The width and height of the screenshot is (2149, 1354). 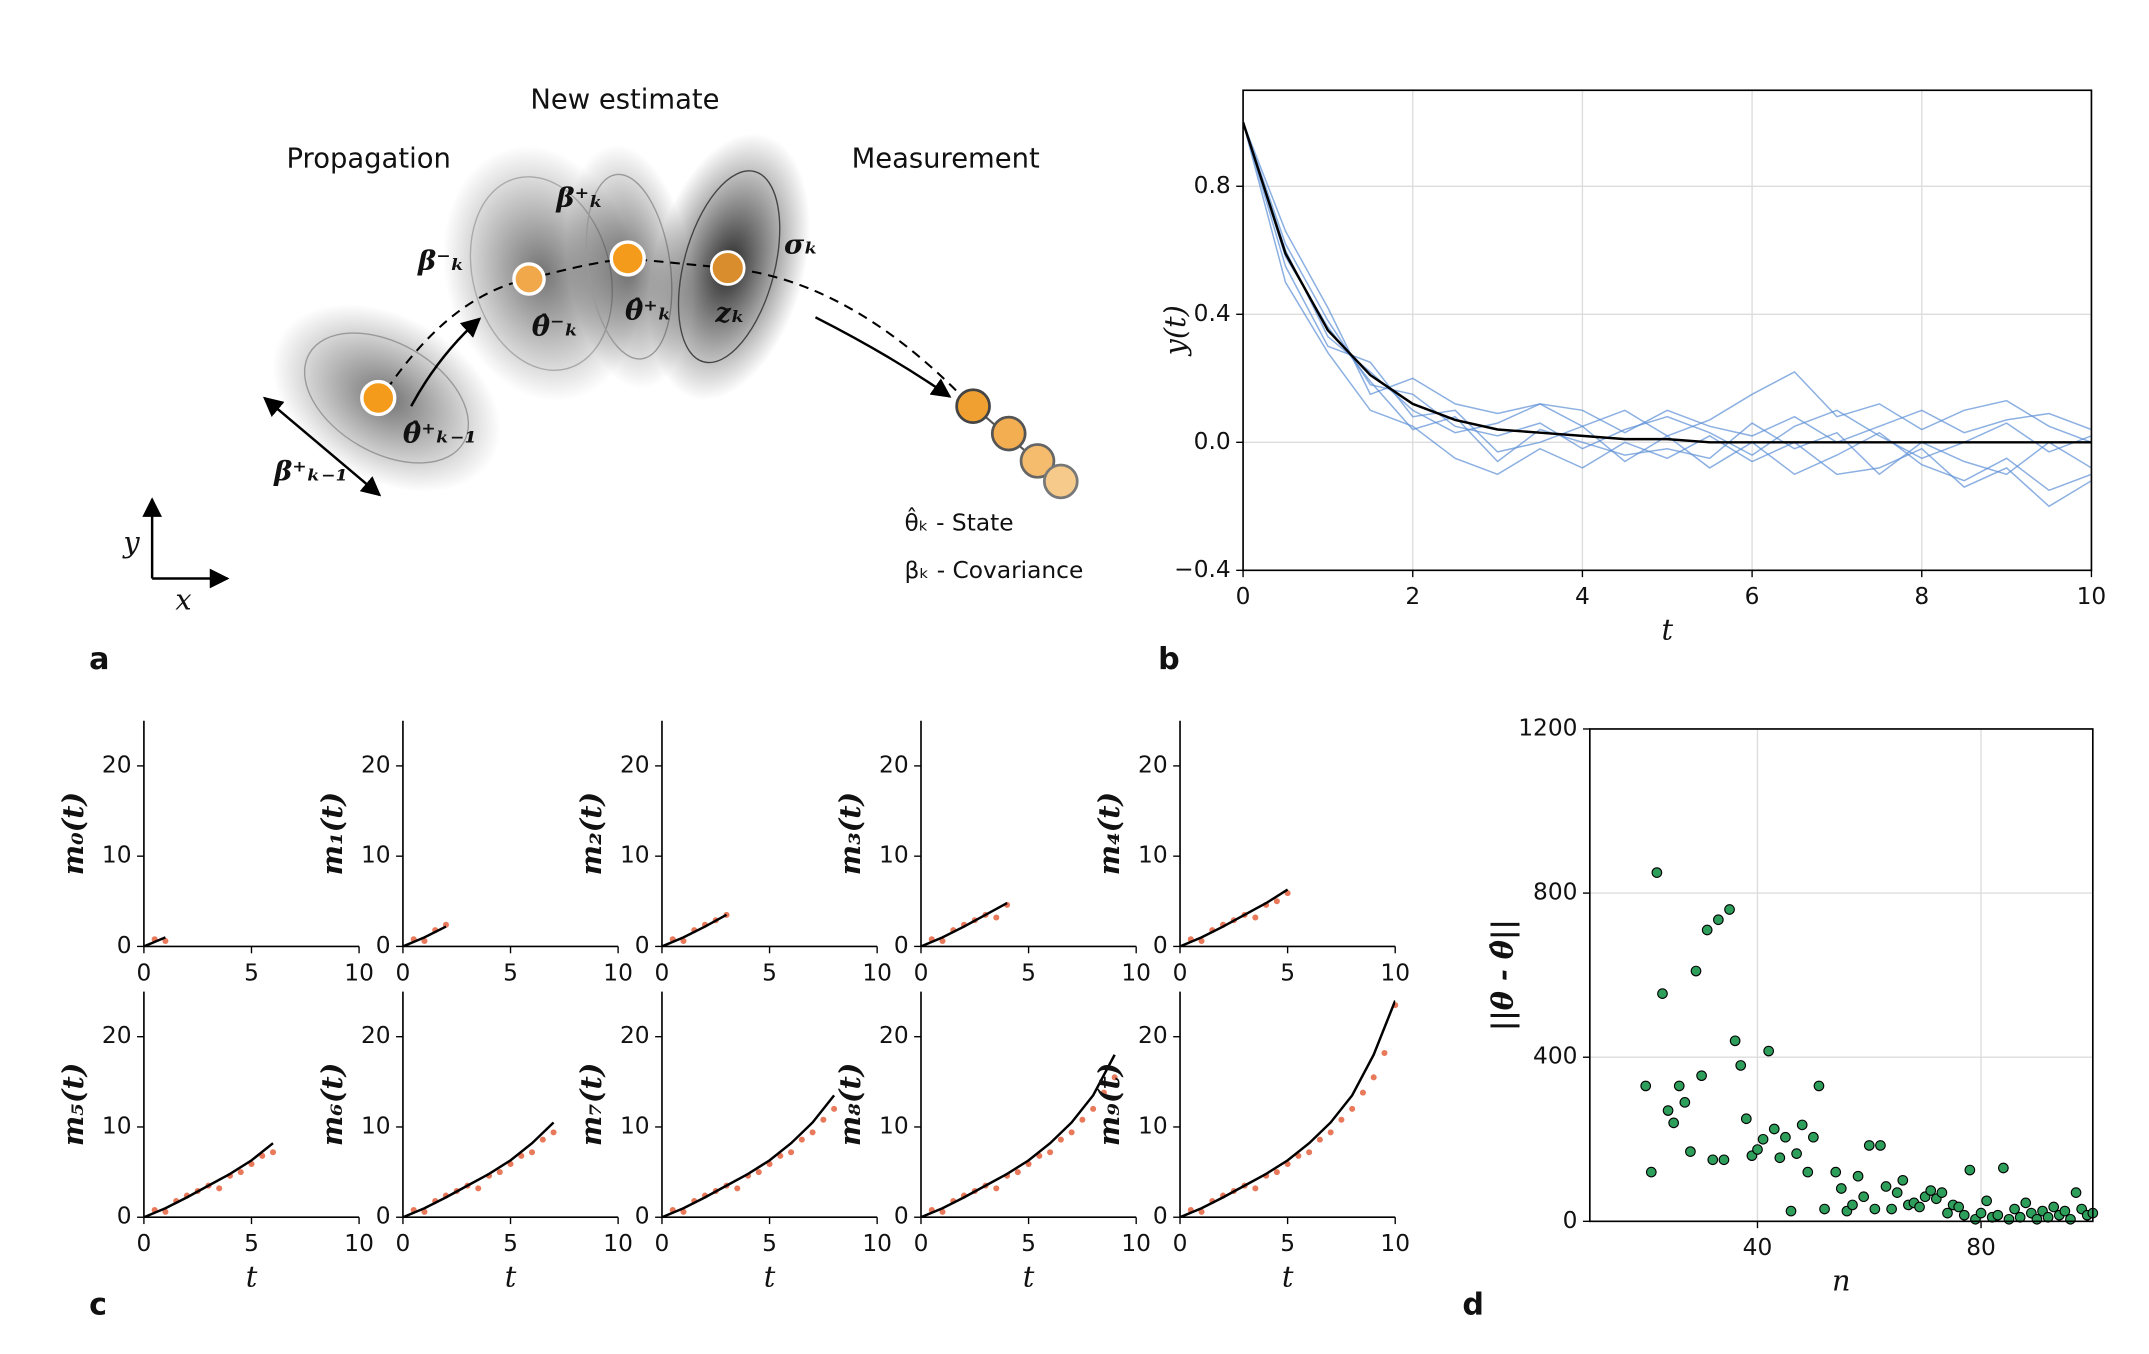 I want to click on math-label: θ̂⁻ₖ, so click(x=555, y=327).